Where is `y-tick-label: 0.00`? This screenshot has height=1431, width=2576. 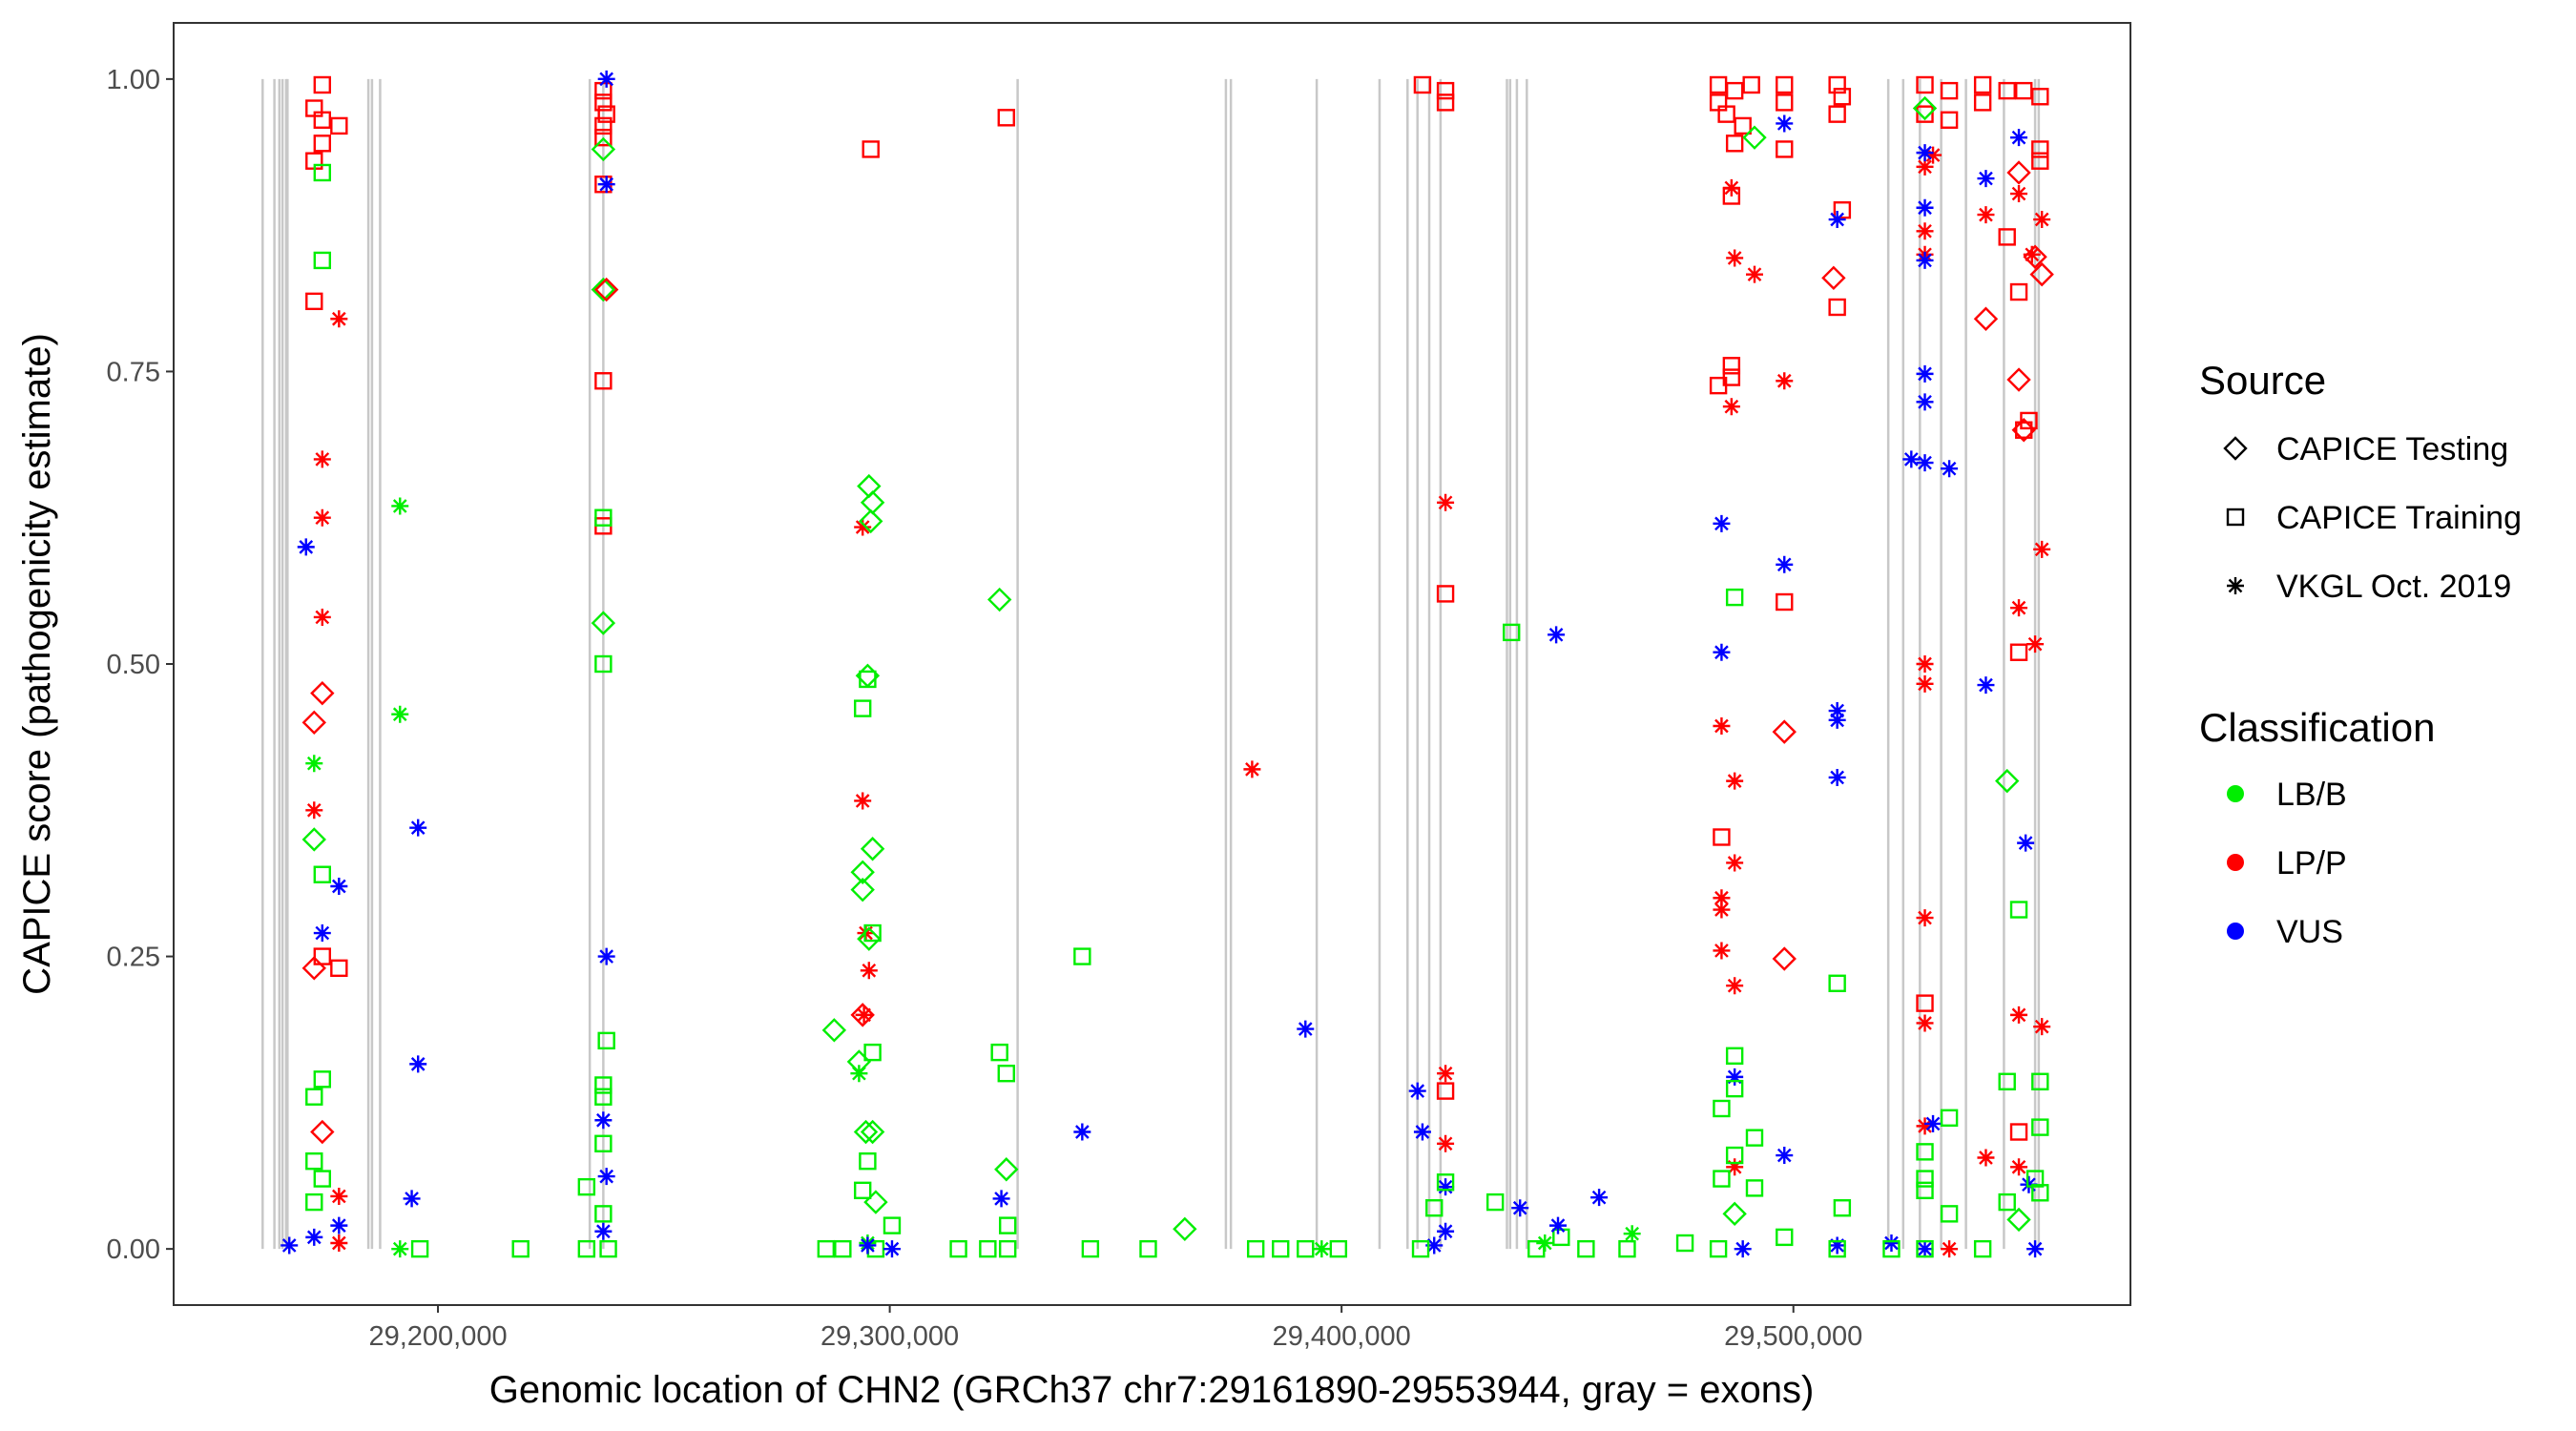 y-tick-label: 0.00 is located at coordinates (133, 1249).